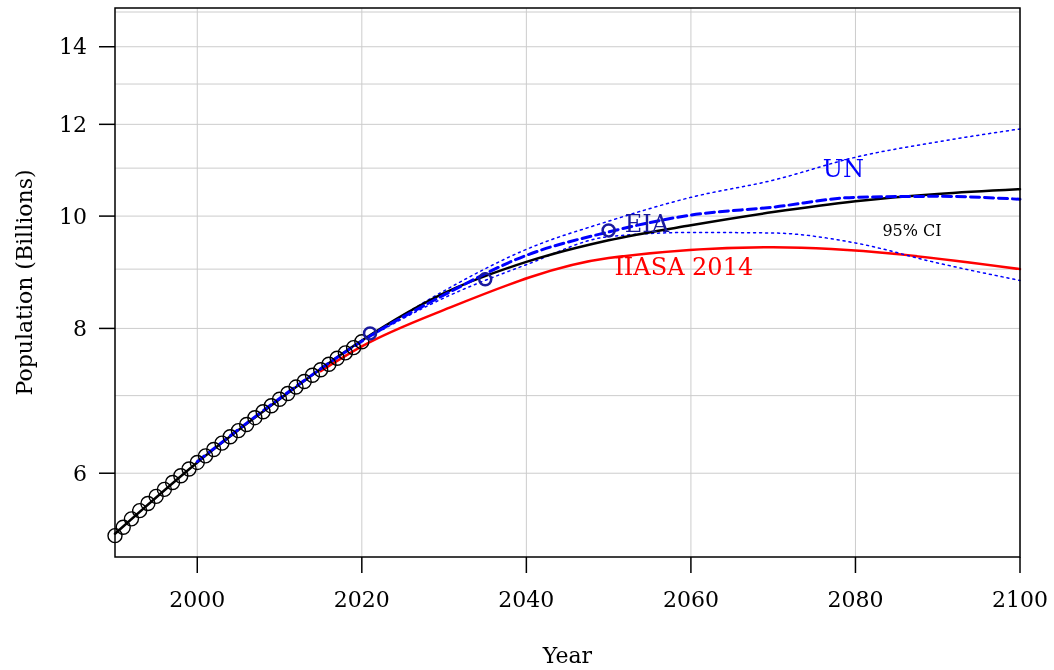 The height and width of the screenshot is (670, 1054). I want to click on y-tick-label: 8, so click(80, 329).